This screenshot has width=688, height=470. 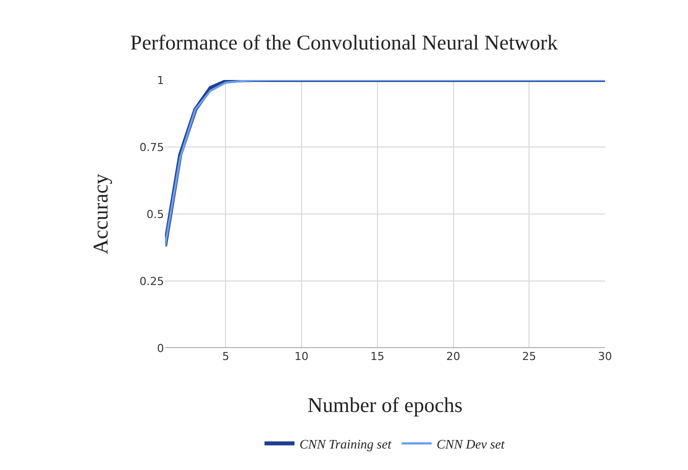 I want to click on chart-title: Performance of the Convolutional Neural Network, so click(x=344, y=42).